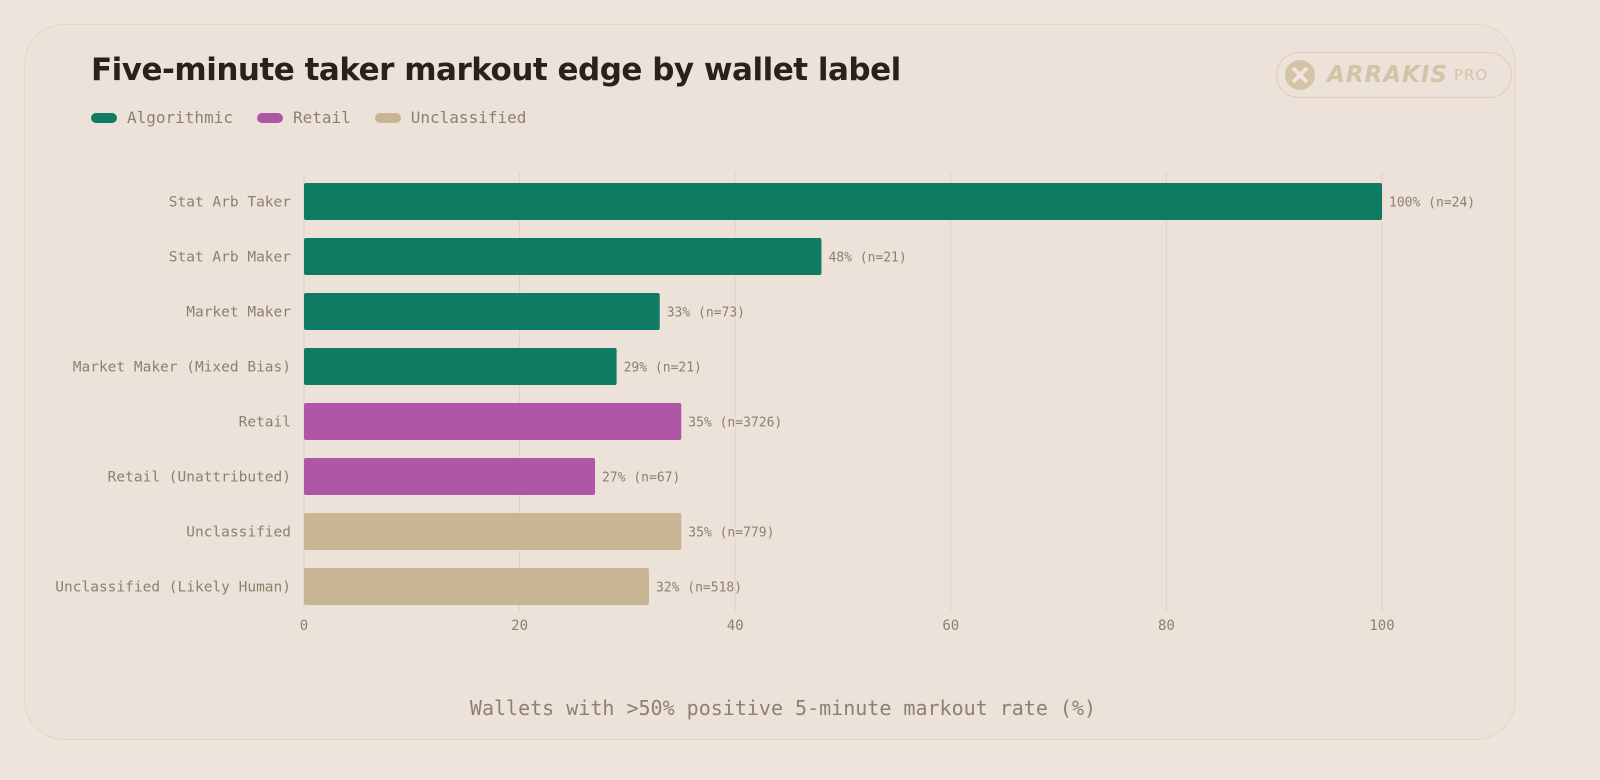 Image resolution: width=1600 pixels, height=780 pixels. Describe the element at coordinates (663, 368) in the screenshot. I see `value-label-market-maker-mixed-bias: 29% (n=21)` at that location.